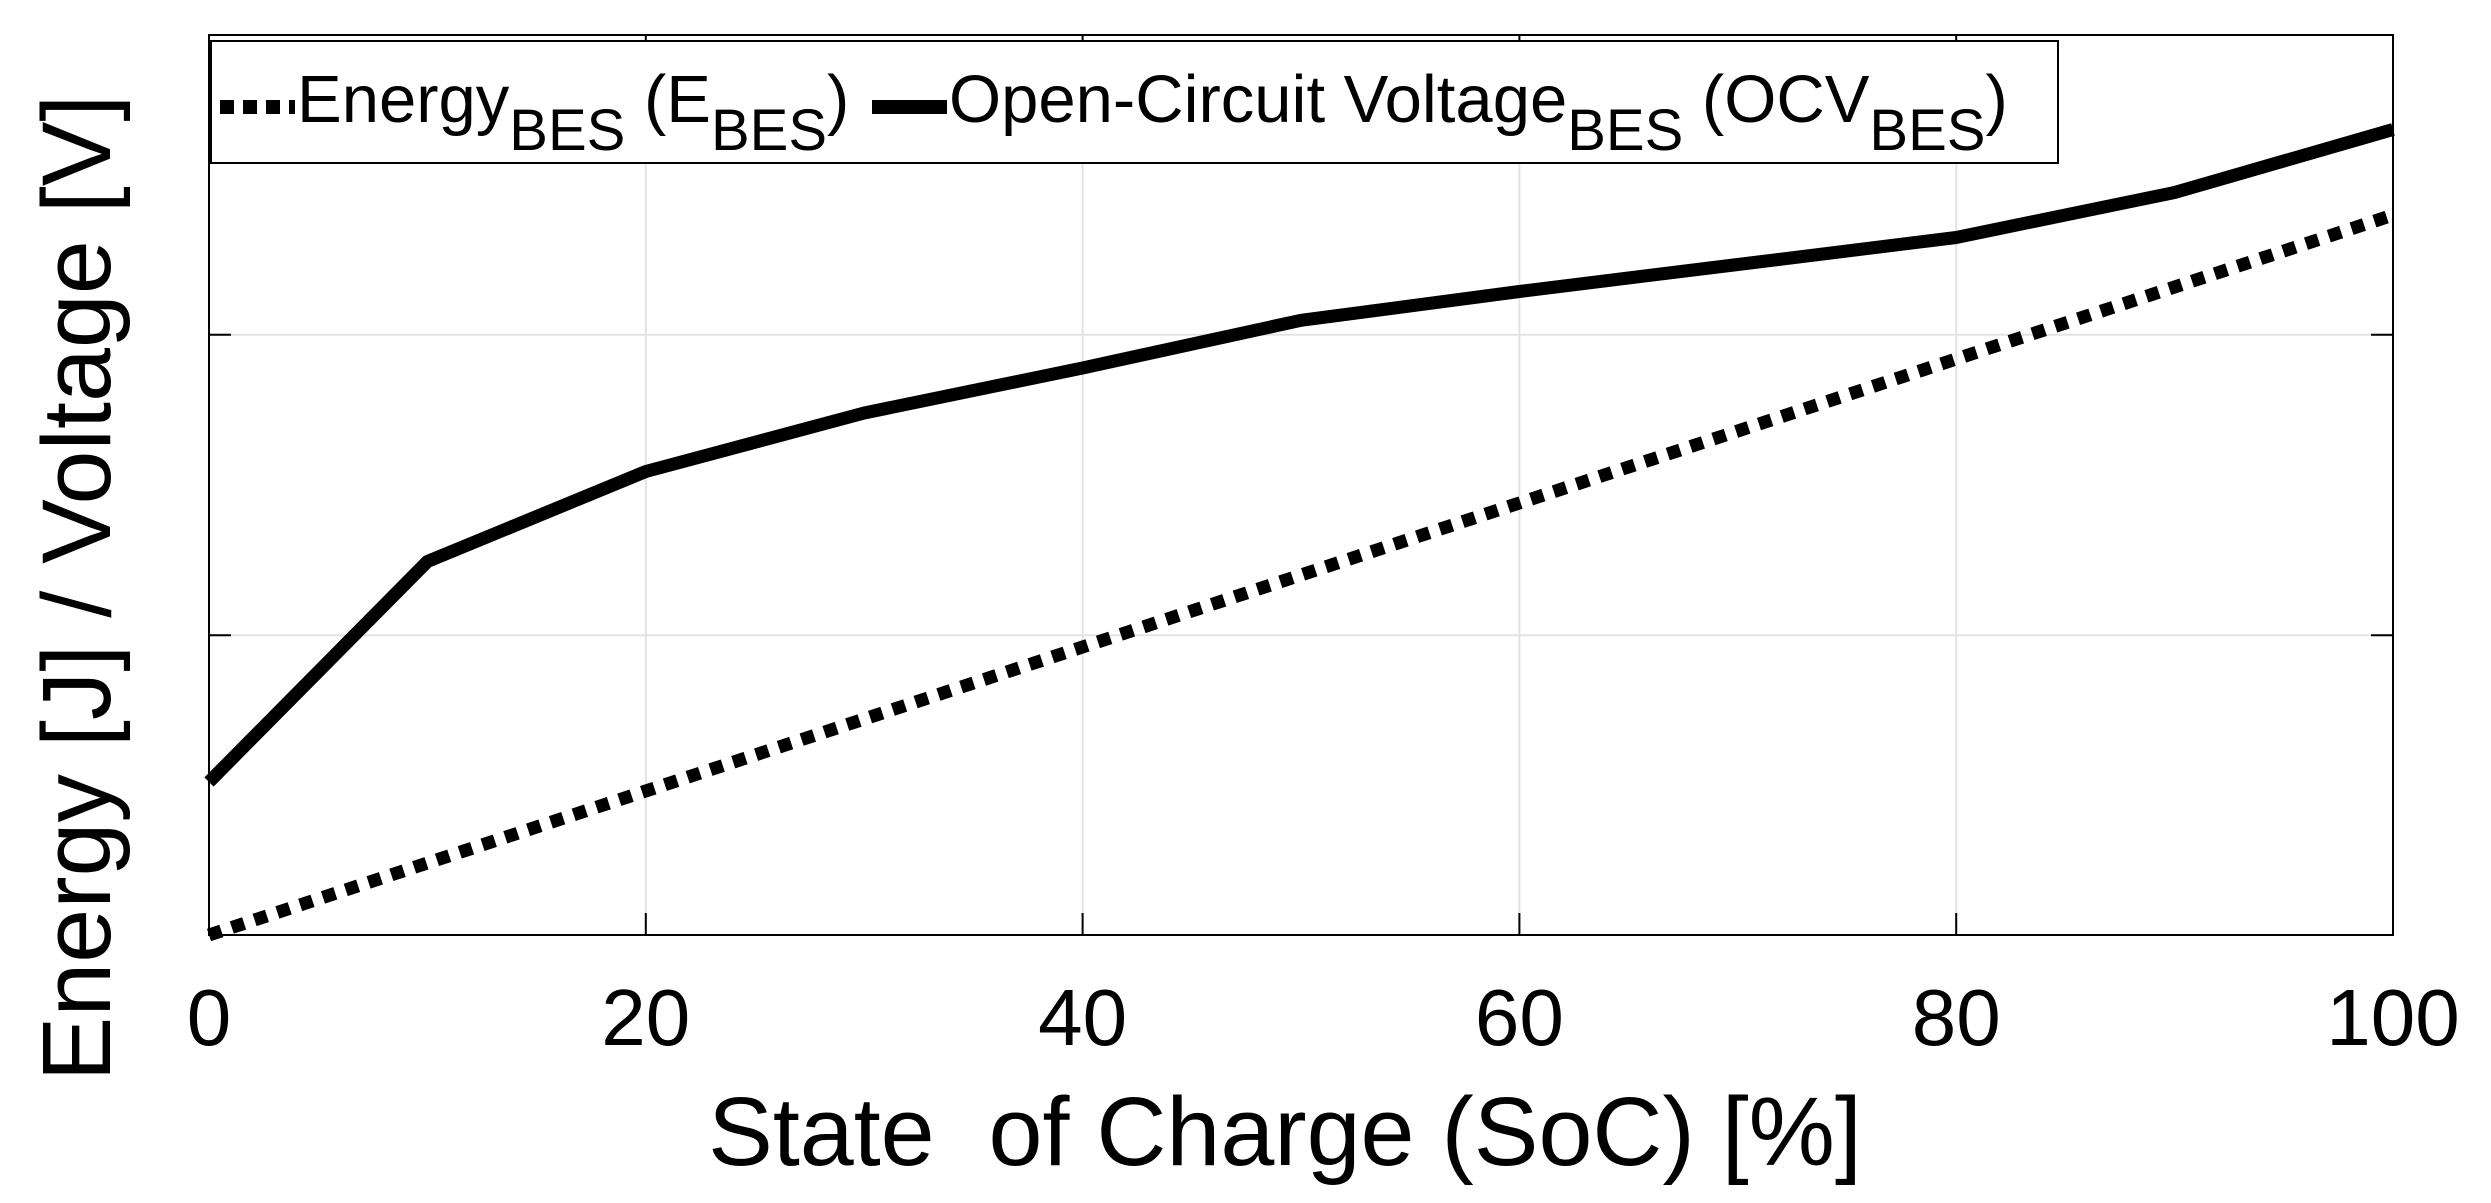 Image resolution: width=2491 pixels, height=1203 pixels. Describe the element at coordinates (1927, 130) in the screenshot. I see `legend-ocv-paren-sub: BES` at that location.